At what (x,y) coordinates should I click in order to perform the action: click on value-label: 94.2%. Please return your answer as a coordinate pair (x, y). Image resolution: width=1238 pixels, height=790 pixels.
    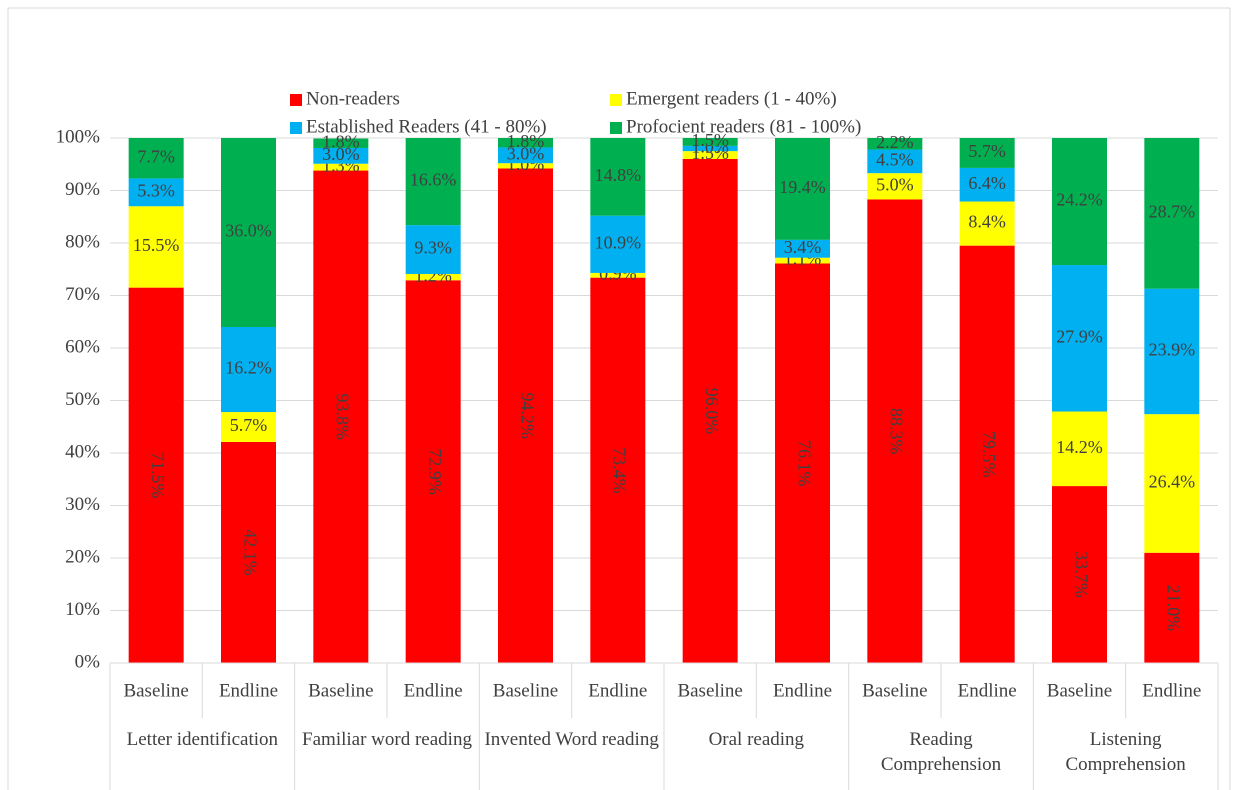
    Looking at the image, I should click on (527, 415).